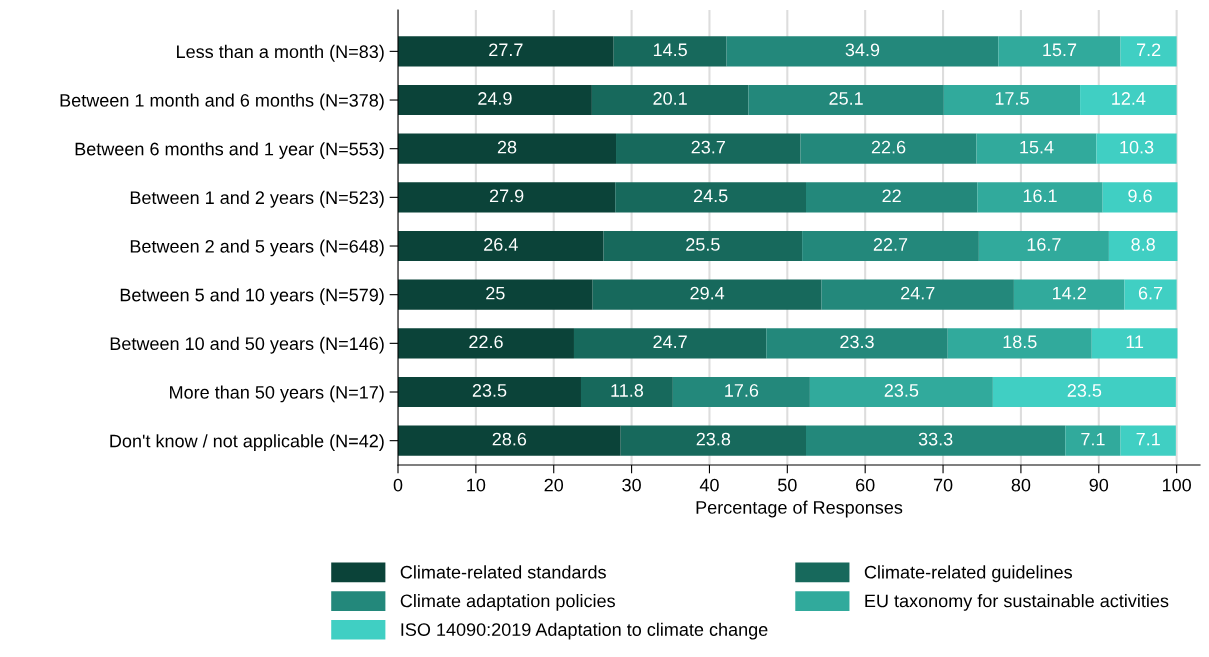  I want to click on legend-label: EU taxonomy for sustainable activities, so click(1017, 602).